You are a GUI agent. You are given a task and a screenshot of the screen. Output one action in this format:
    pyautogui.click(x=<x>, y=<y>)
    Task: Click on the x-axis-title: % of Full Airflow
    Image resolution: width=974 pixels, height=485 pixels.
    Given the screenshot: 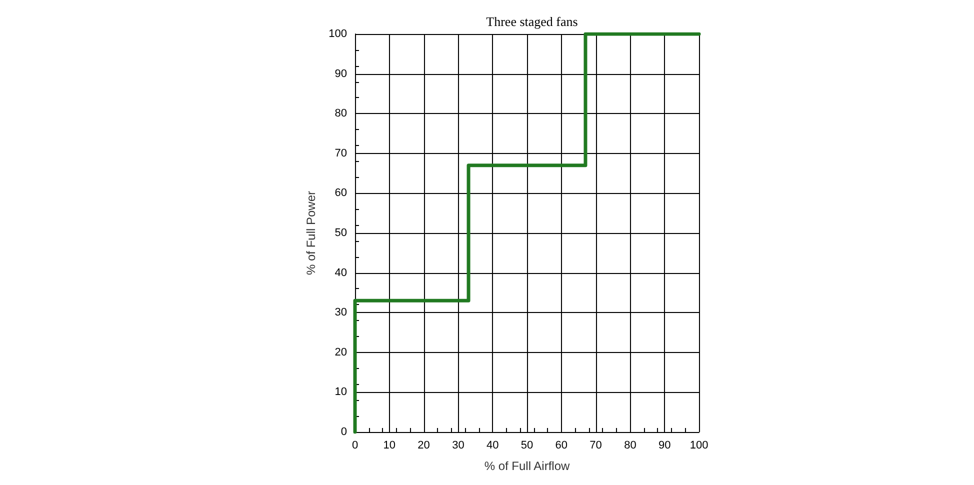 What is the action you would take?
    pyautogui.click(x=527, y=466)
    